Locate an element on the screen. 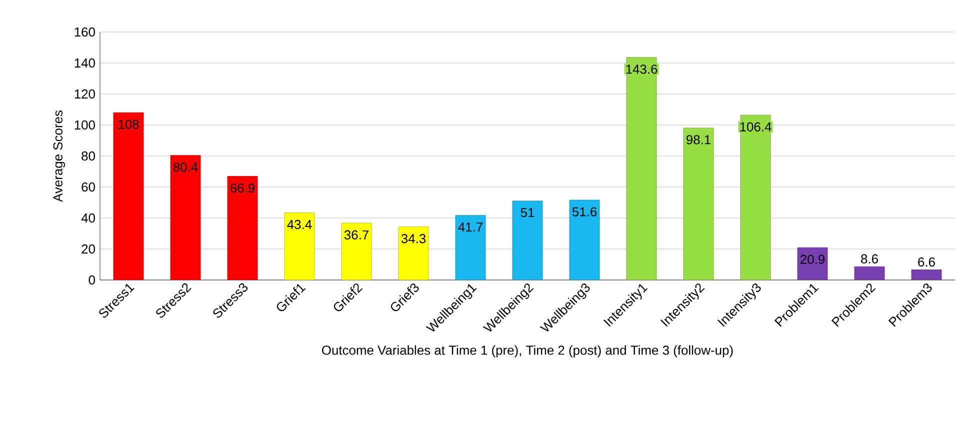 Image resolution: width=968 pixels, height=423 pixels. x-axis-title: Outcome Variables at Time 1 (pre), Time 2 (post) and Time 3 (follow-up) is located at coordinates (527, 351).